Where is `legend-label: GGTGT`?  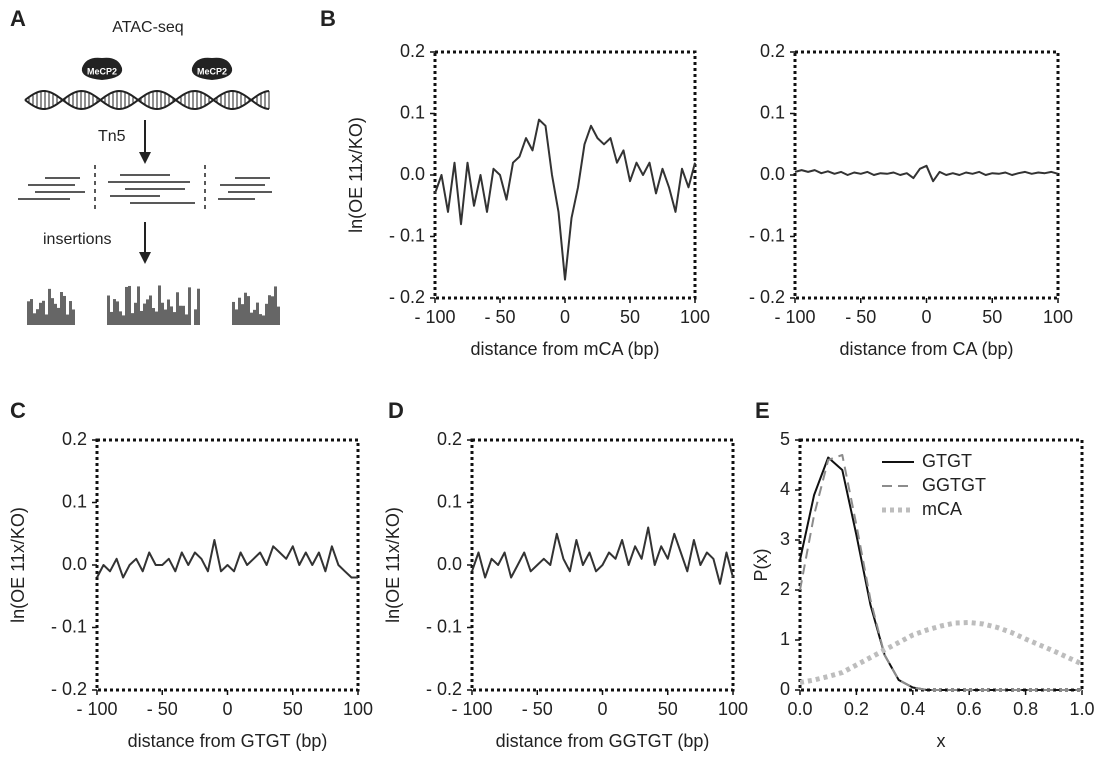
legend-label: GGTGT is located at coordinates (954, 485).